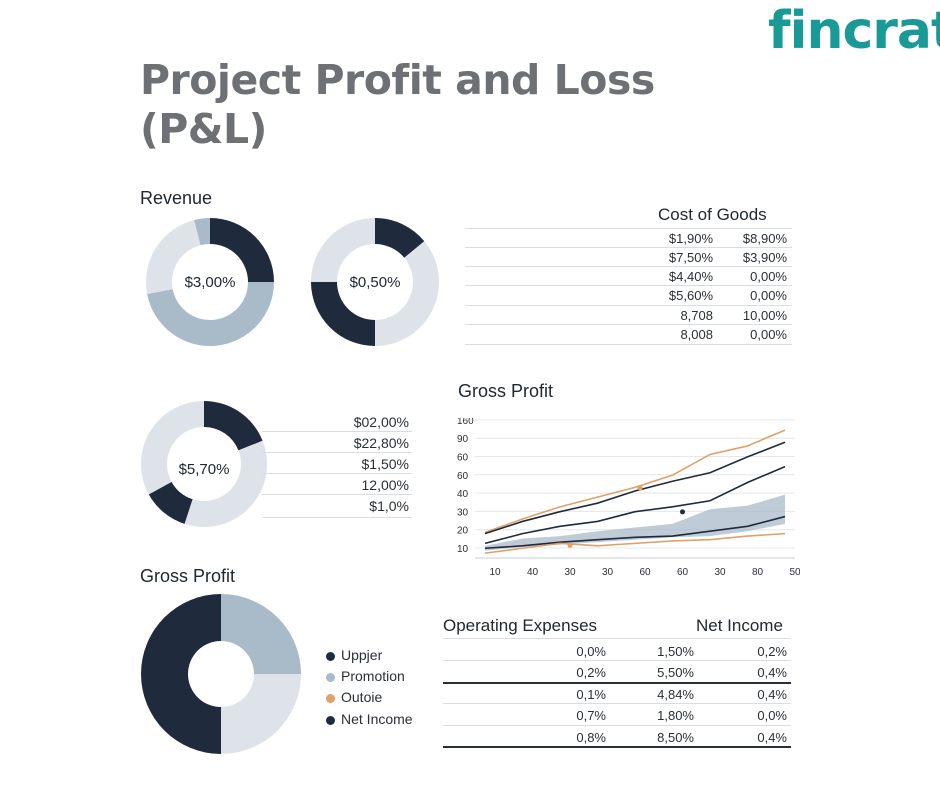  Describe the element at coordinates (696, 315) in the screenshot. I see `table-cell: 8,708` at that location.